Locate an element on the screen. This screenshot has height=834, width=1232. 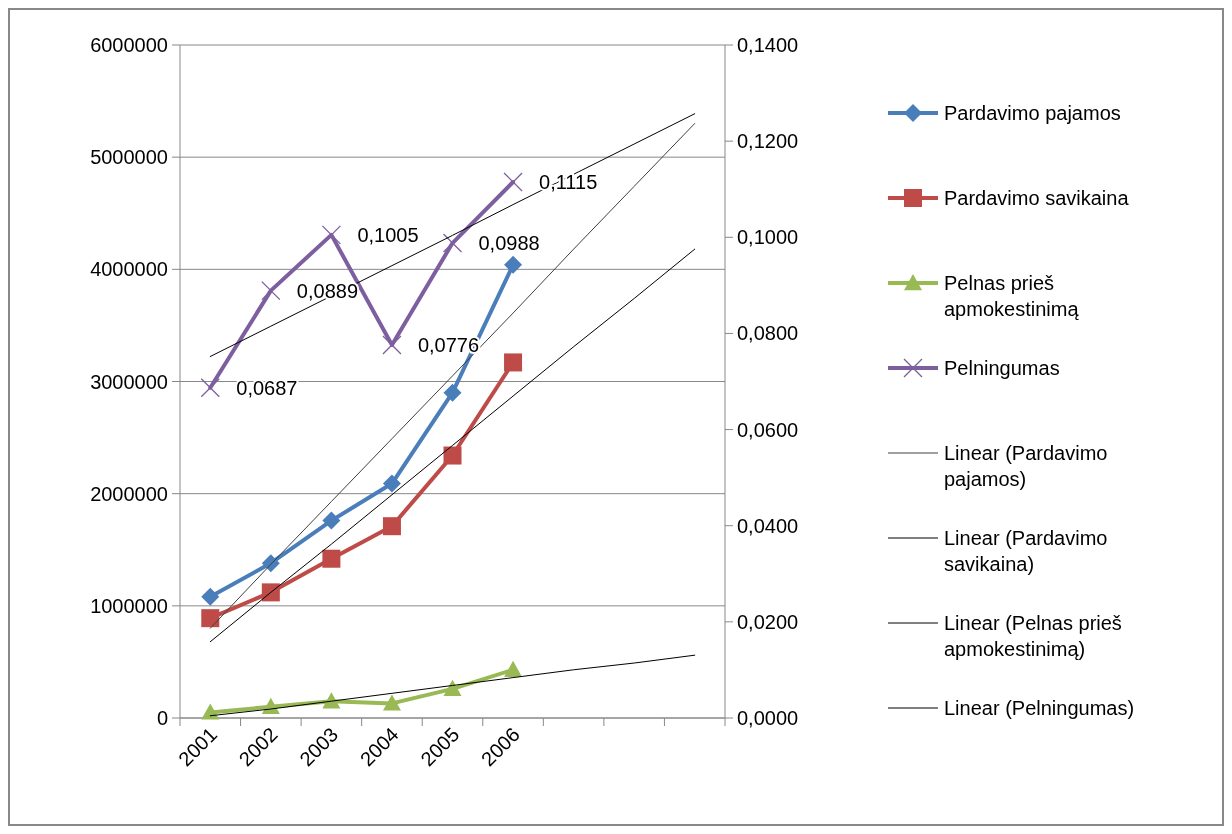
y-tick-label: 3000000 is located at coordinates (129, 381).